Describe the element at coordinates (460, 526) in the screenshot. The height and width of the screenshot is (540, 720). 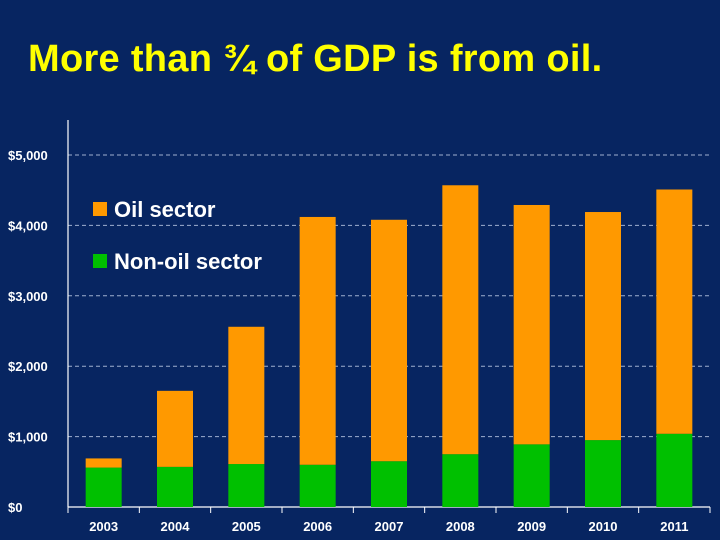
I see `x-tick-label: 2008` at that location.